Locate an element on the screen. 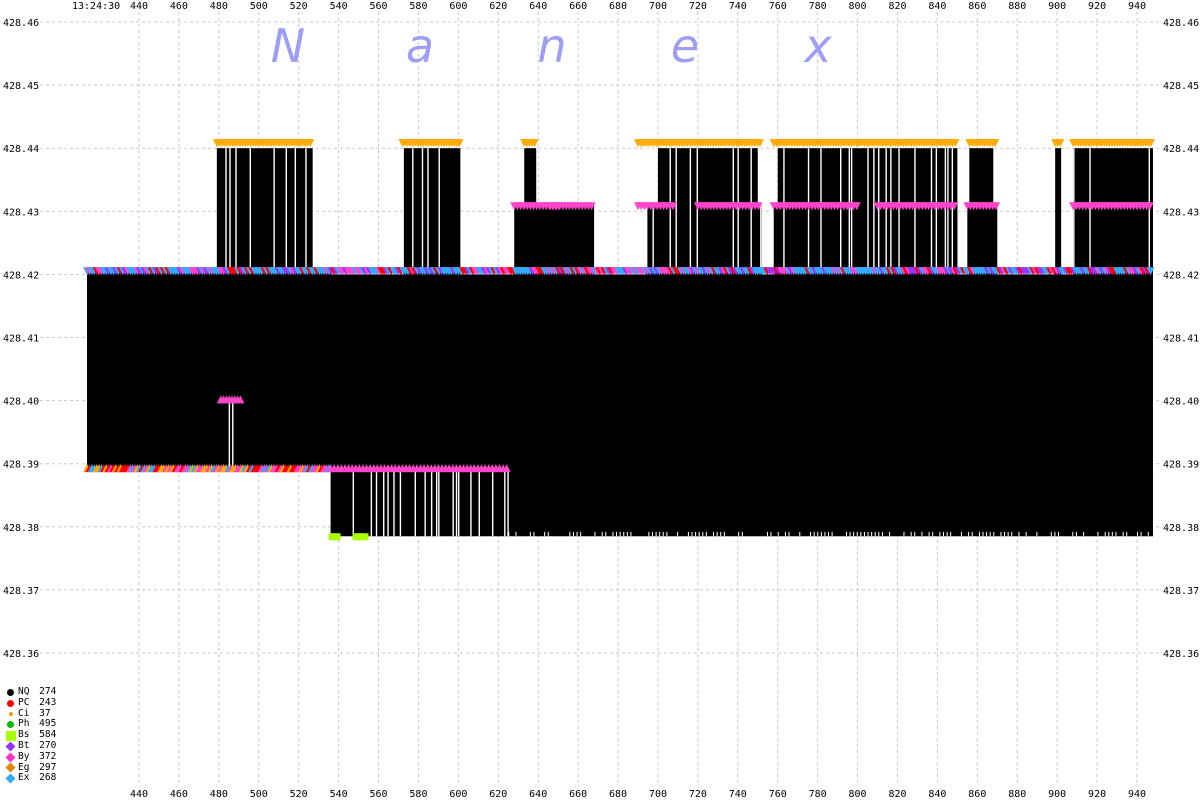  x-tick-top: 920 is located at coordinates (1097, 6).